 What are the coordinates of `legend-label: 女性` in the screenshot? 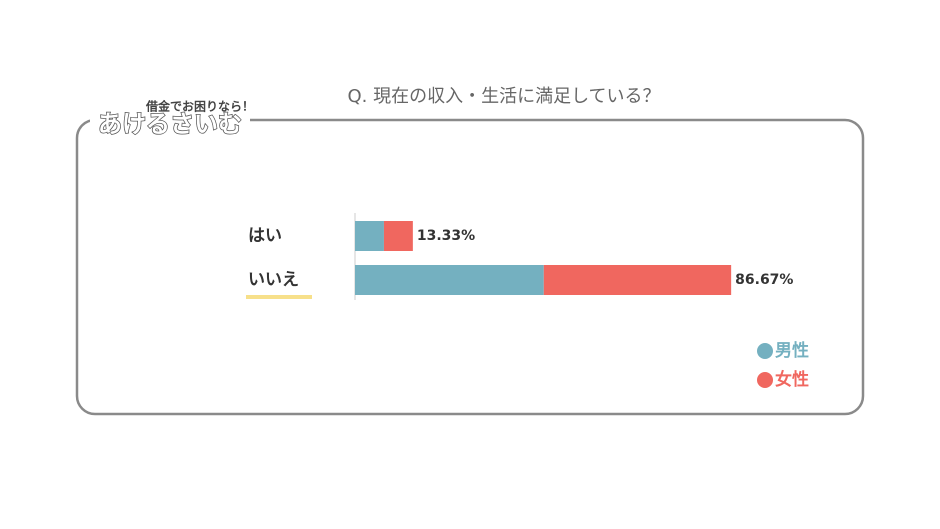 It's located at (792, 379).